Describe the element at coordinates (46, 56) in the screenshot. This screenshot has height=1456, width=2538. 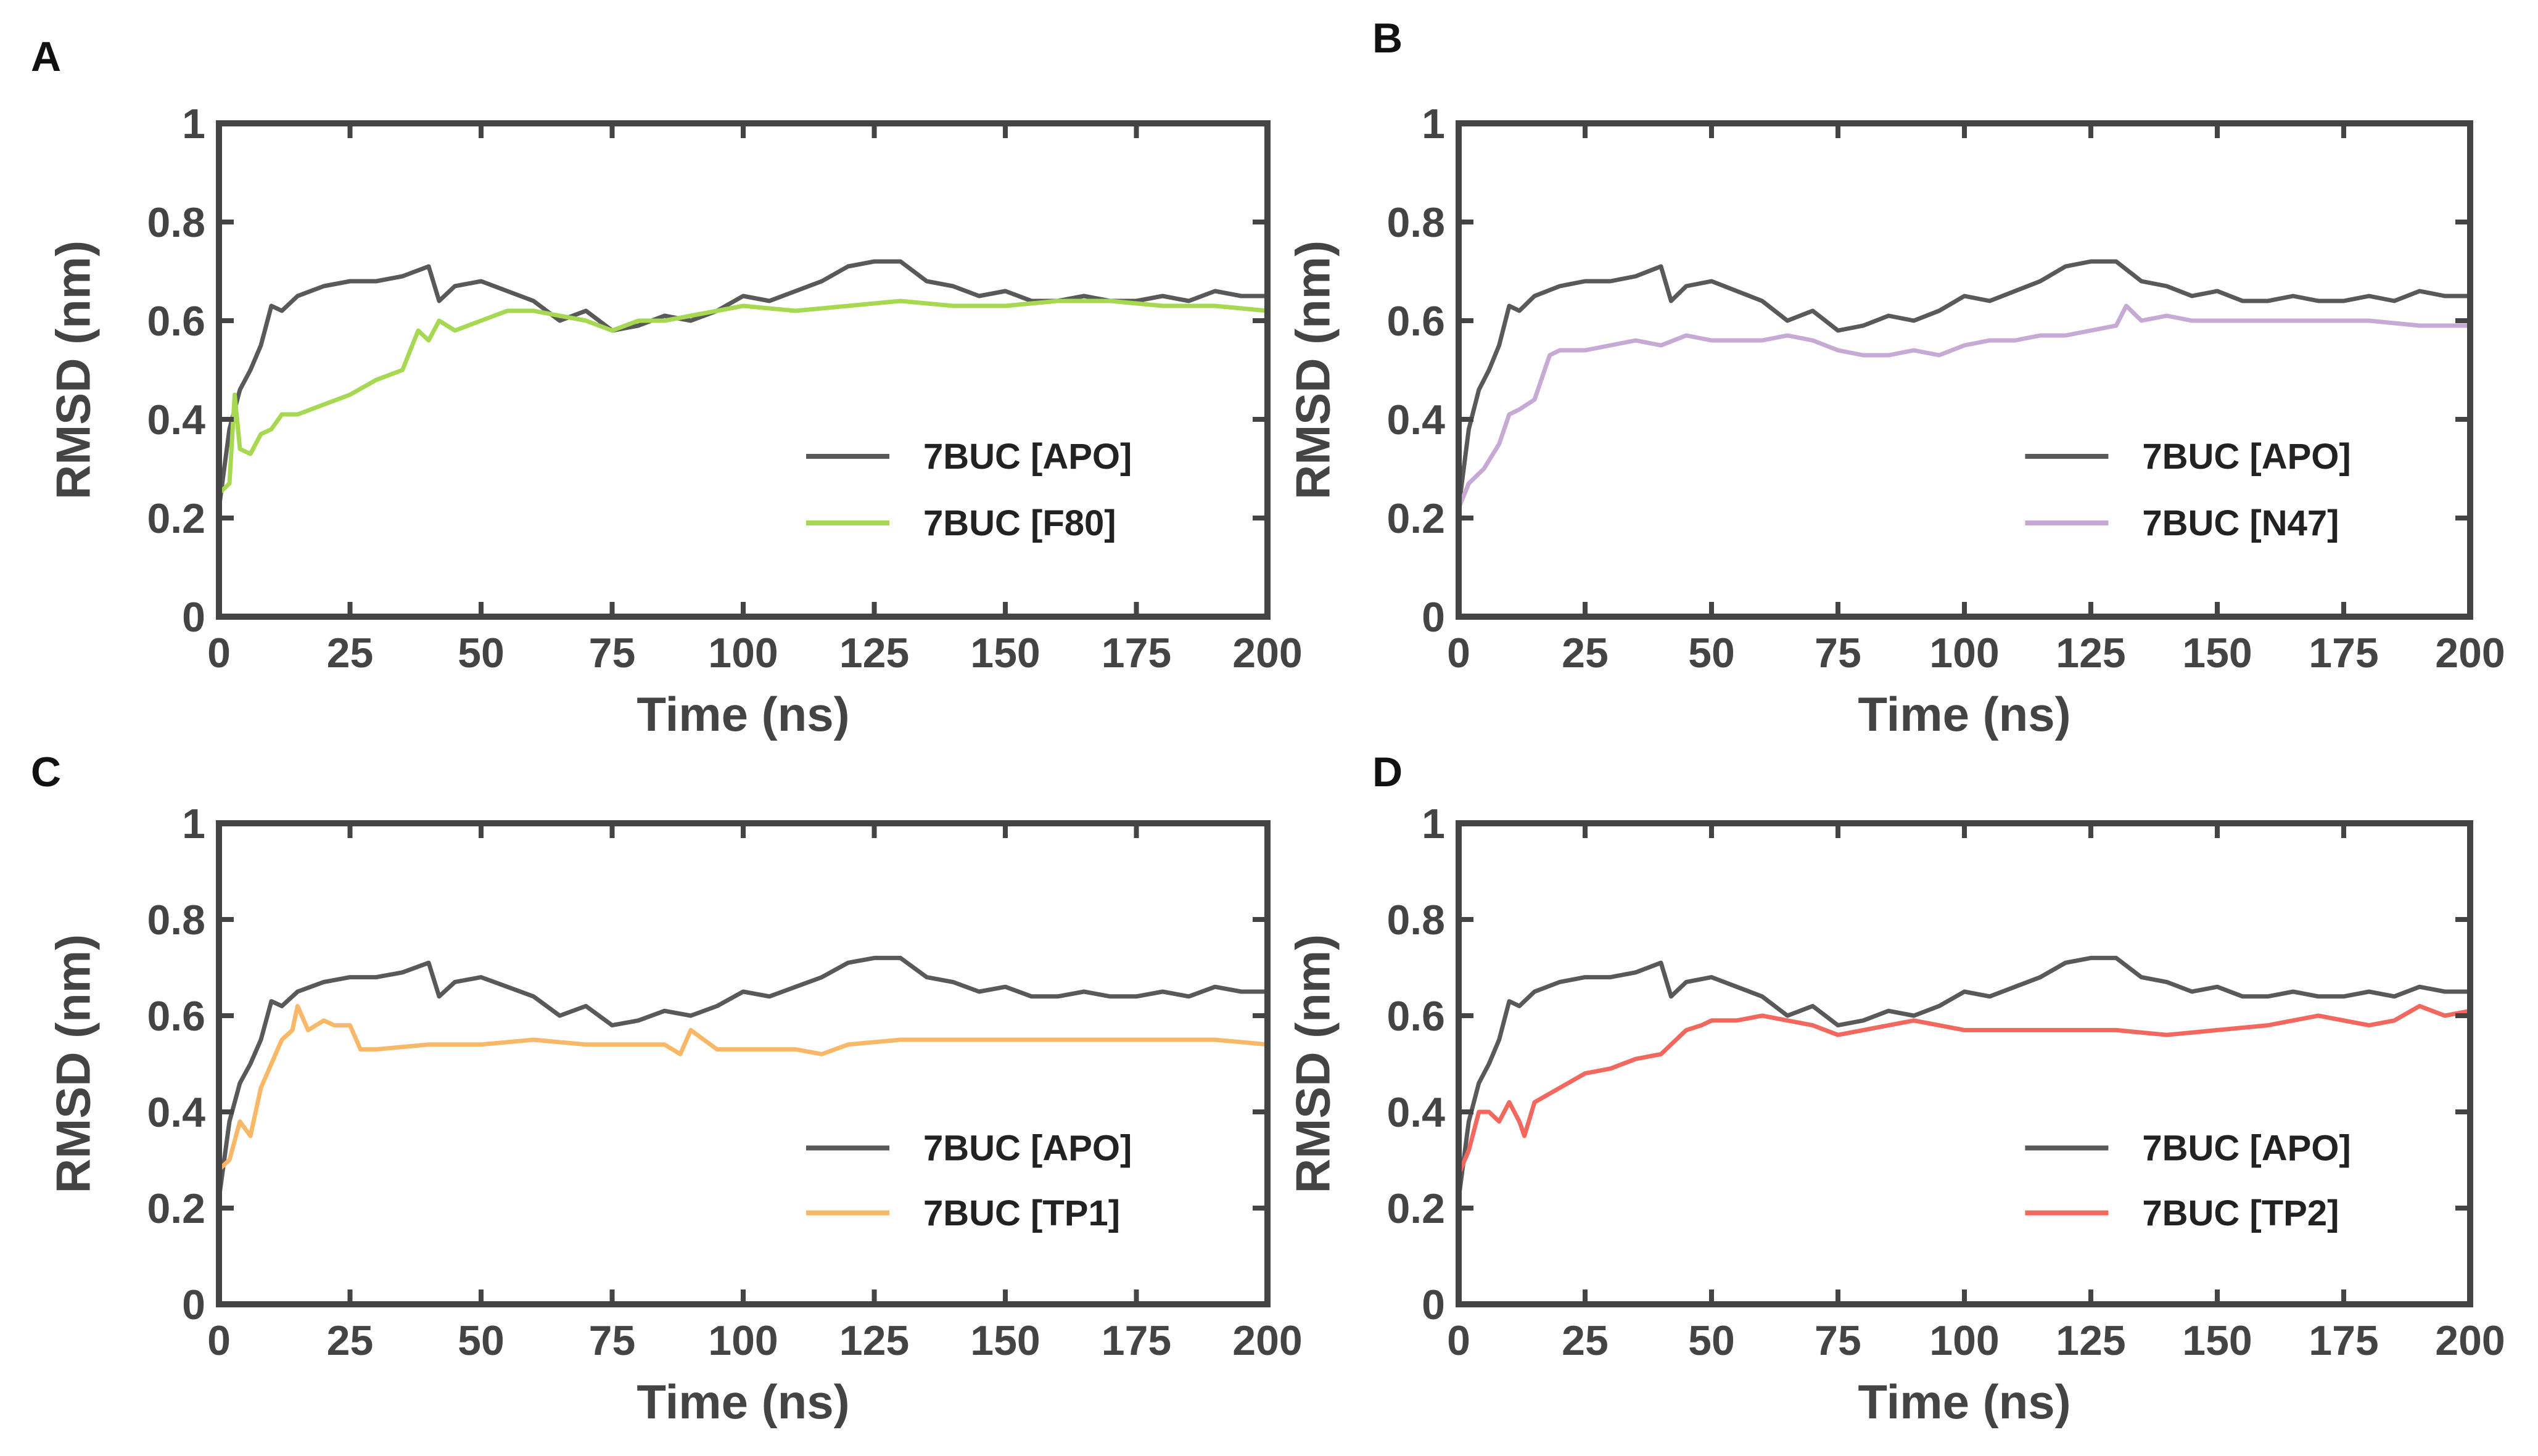
I see `panel-letter: A` at that location.